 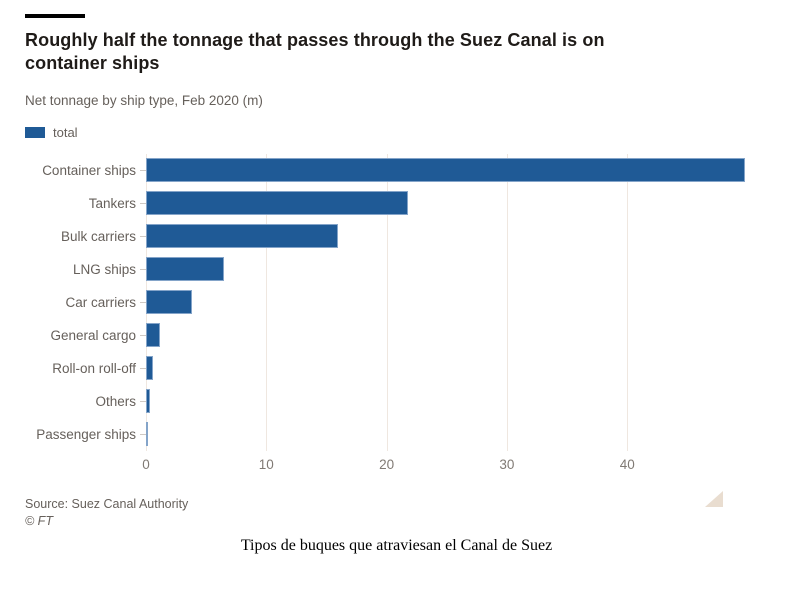 I want to click on bar-roll-on-roll-off, so click(x=150, y=368).